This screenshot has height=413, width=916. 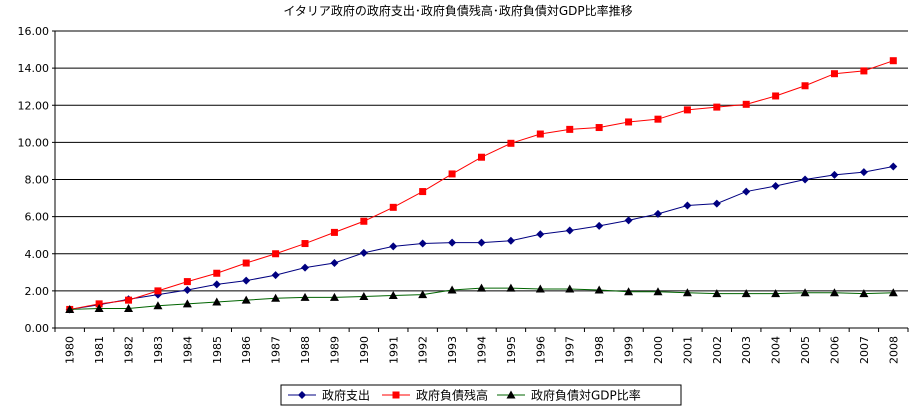 I want to click on y-tick-label: 8.00, so click(x=37, y=180).